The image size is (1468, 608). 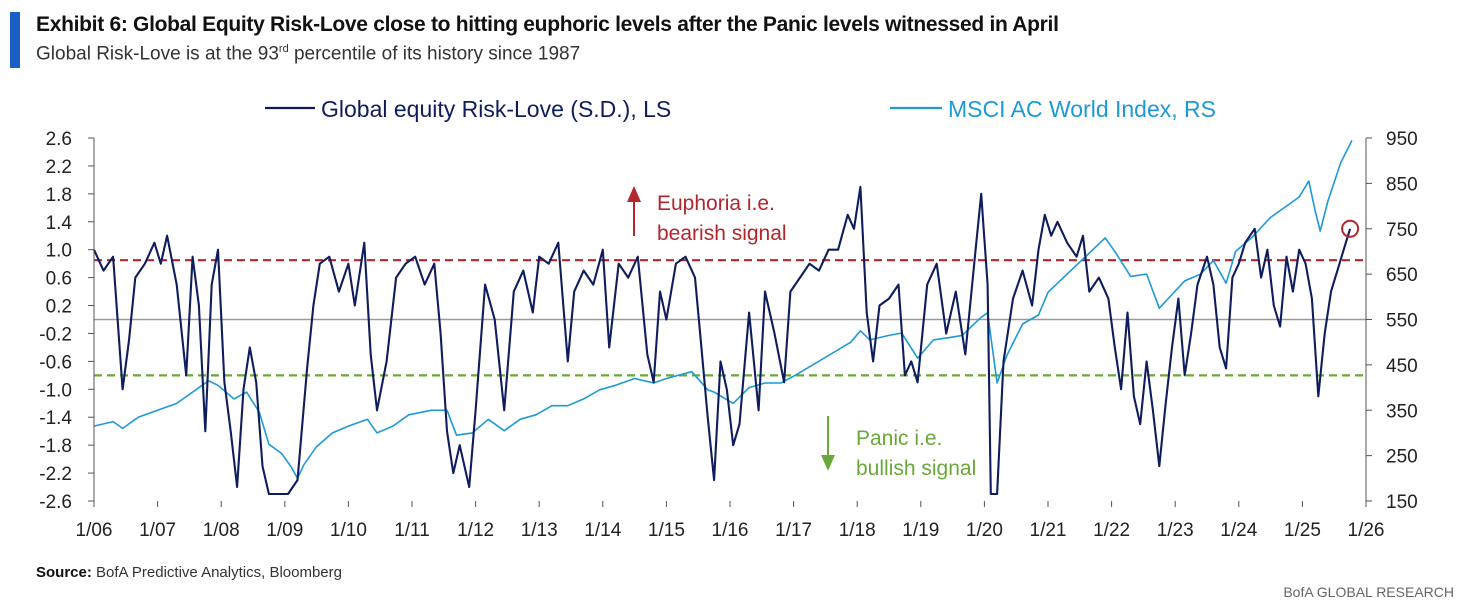 I want to click on left-tick-label: 1.4, so click(x=59, y=223).